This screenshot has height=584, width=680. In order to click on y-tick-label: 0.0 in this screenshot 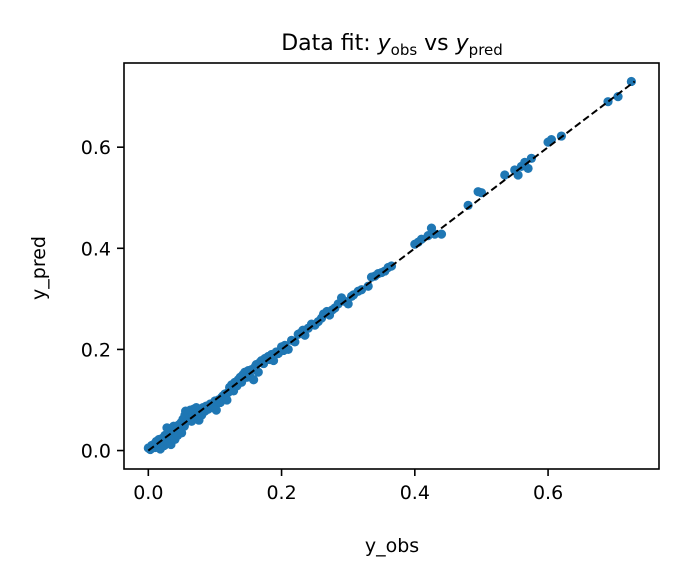, I will do `click(96, 452)`.